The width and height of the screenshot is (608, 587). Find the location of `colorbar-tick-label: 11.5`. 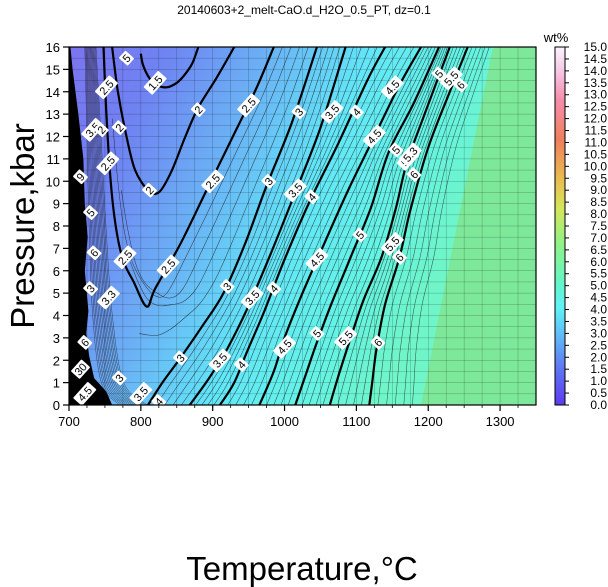

colorbar-tick-label: 11.5 is located at coordinates (596, 131).